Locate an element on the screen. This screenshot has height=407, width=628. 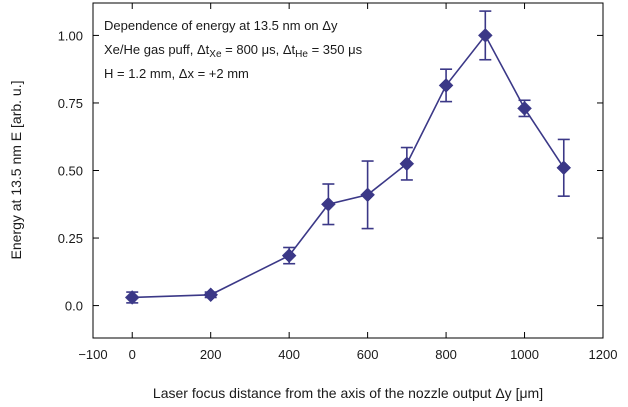
y-tick-label: 0.25 is located at coordinates (70, 238).